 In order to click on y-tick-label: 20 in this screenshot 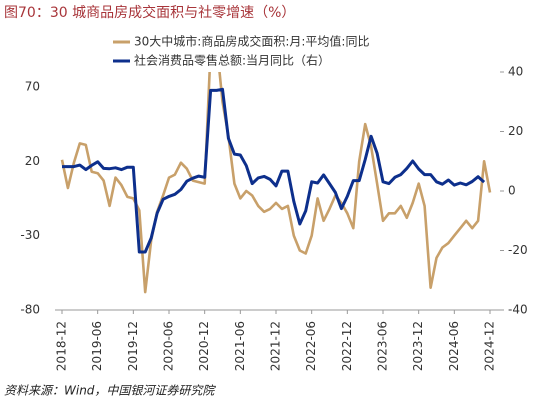, I will do `click(32, 161)`.